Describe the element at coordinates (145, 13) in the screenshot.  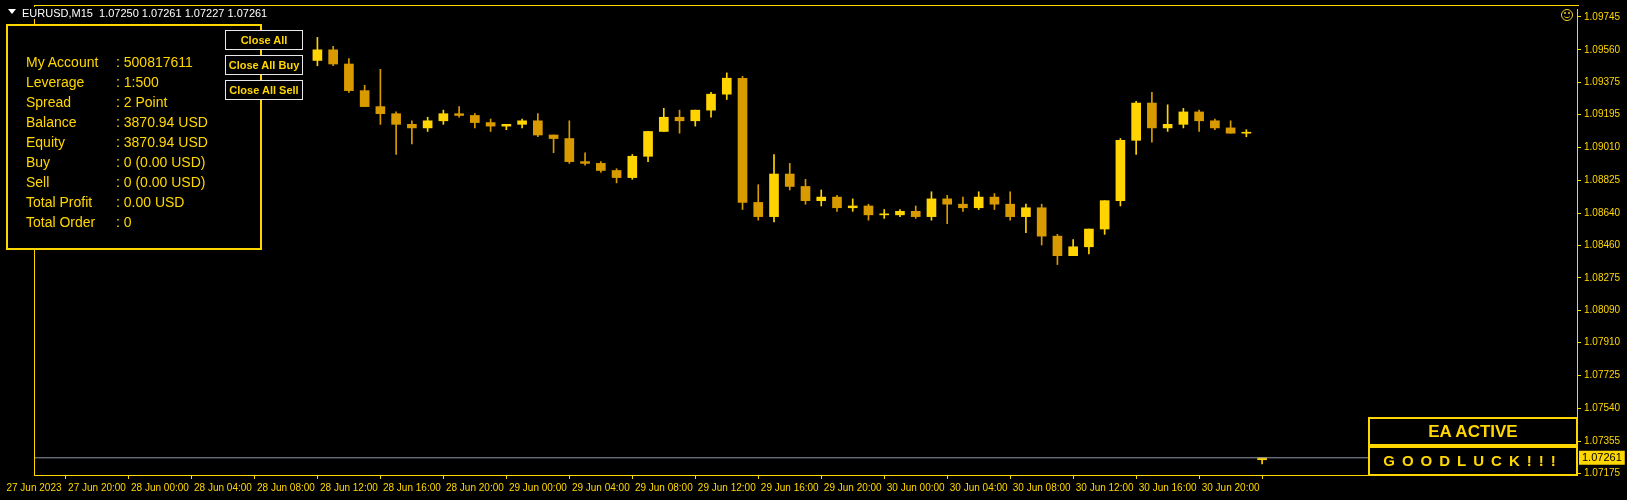
I see `chart-title: EURUSD,M15 1.07250 1.07261 1.07227 1.07261` at that location.